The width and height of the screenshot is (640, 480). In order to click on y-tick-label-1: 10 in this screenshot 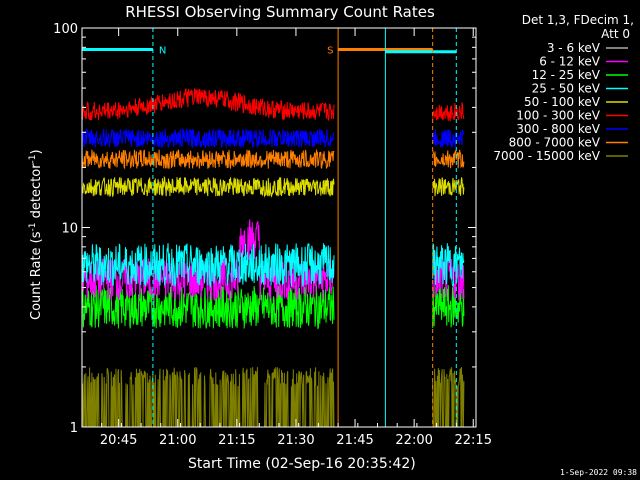, I will do `click(69, 229)`.